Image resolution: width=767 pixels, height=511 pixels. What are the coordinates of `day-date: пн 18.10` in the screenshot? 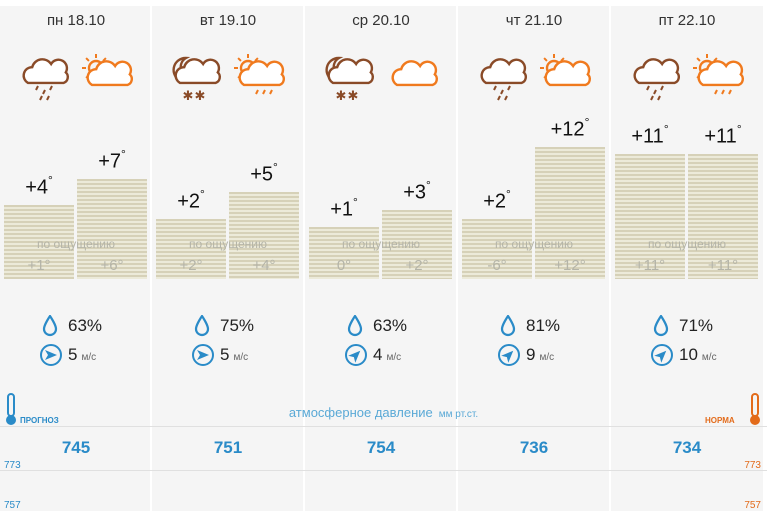 It's located at (76, 20).